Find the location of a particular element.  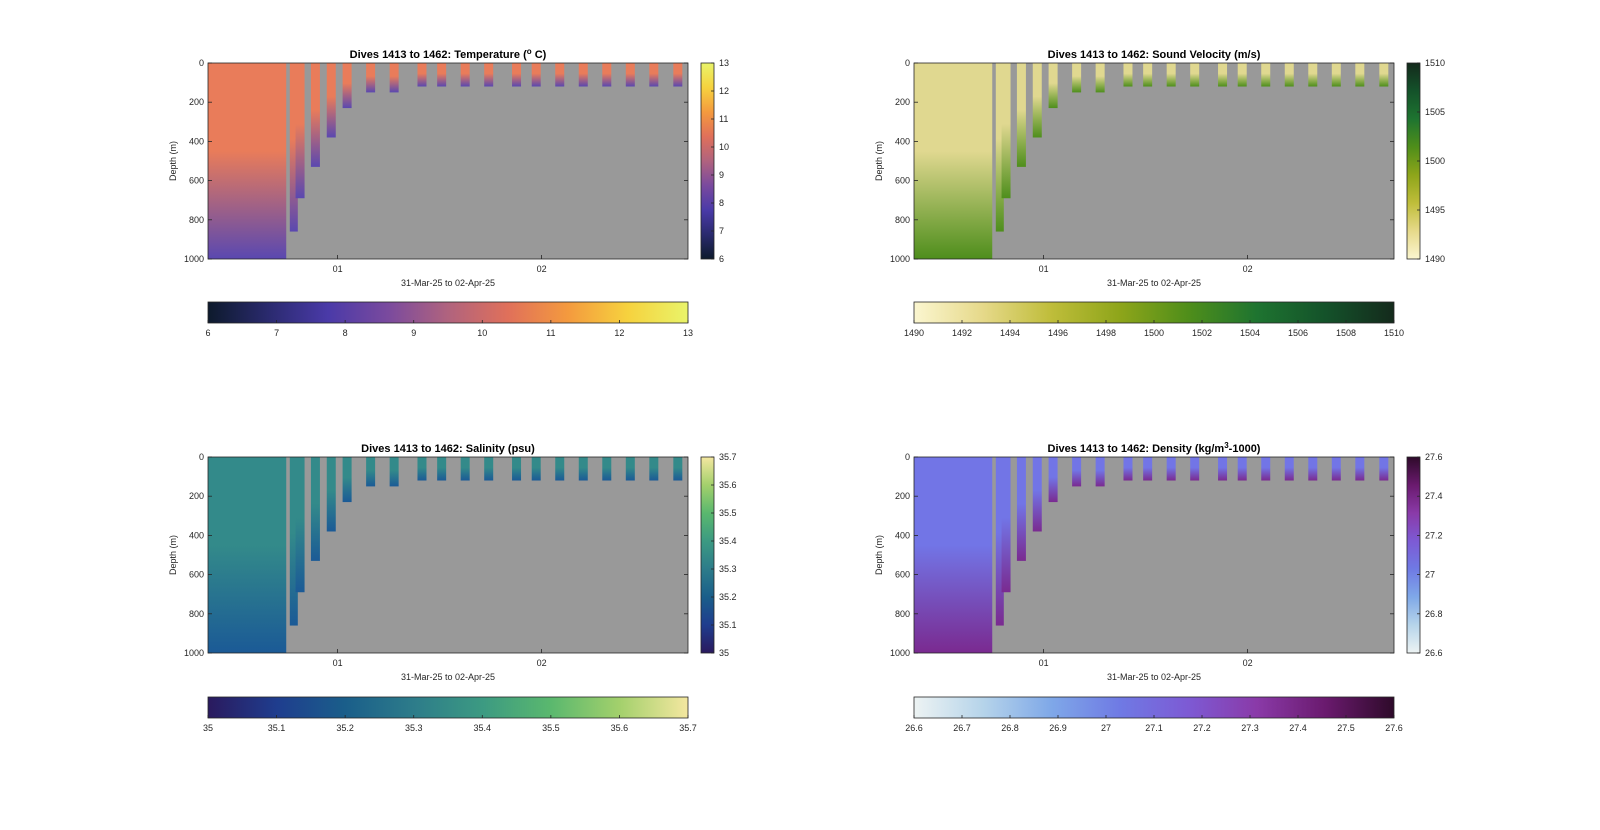

side-colorbar-label: 12 is located at coordinates (724, 91).